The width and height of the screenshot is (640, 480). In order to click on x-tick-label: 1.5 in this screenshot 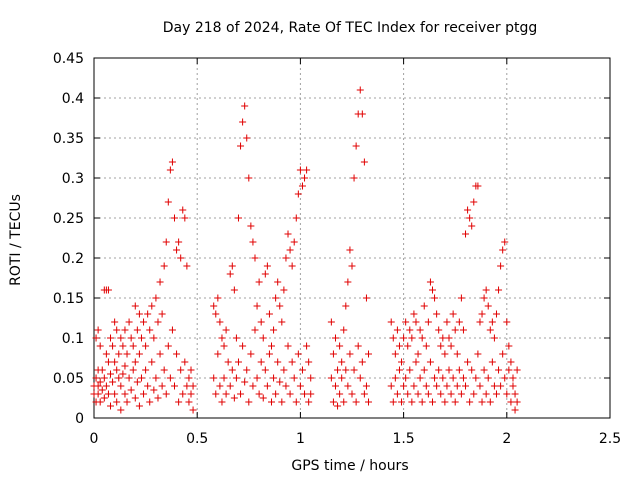, I will do `click(403, 439)`.